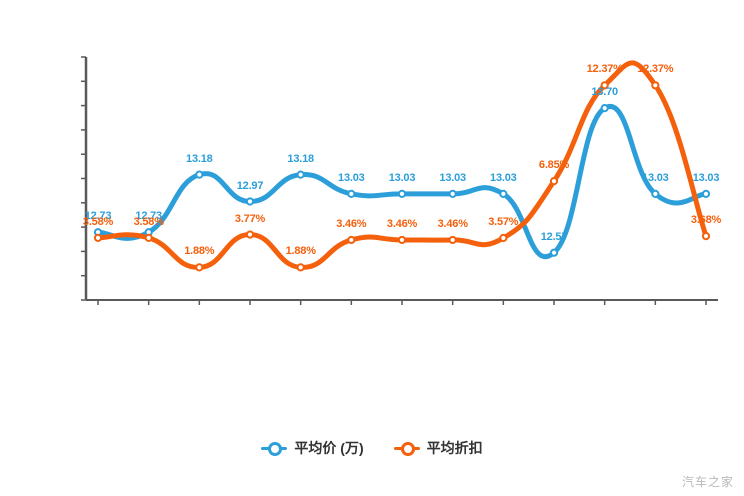  Describe the element at coordinates (250, 185) in the screenshot. I see `data-label: 12.97` at that location.